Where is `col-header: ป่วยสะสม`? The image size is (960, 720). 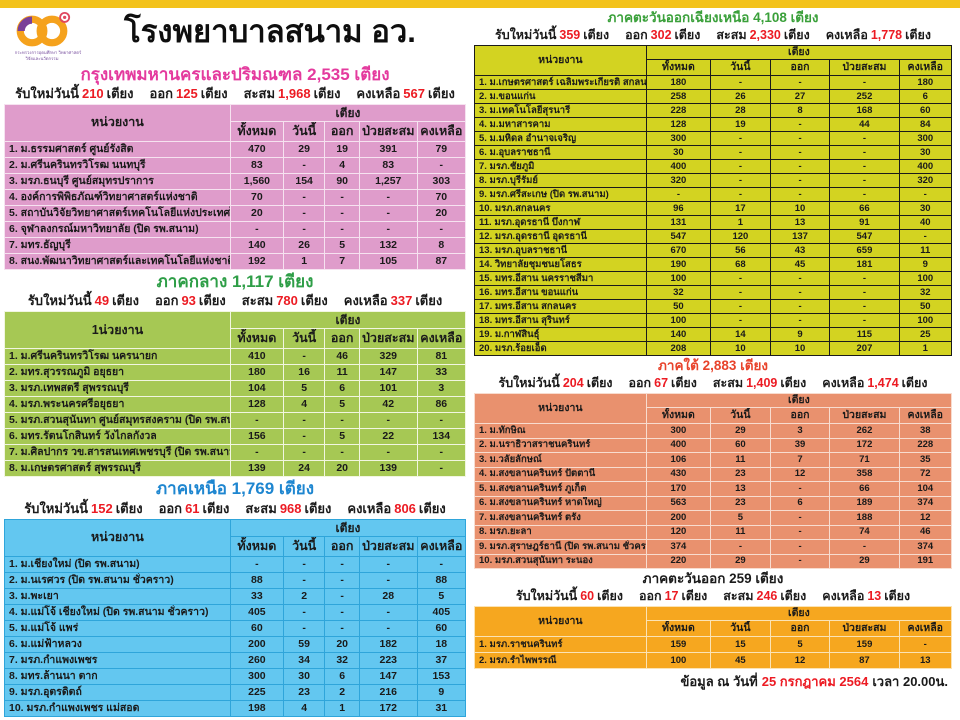
col-header: ป่วยสะสม is located at coordinates (864, 416).